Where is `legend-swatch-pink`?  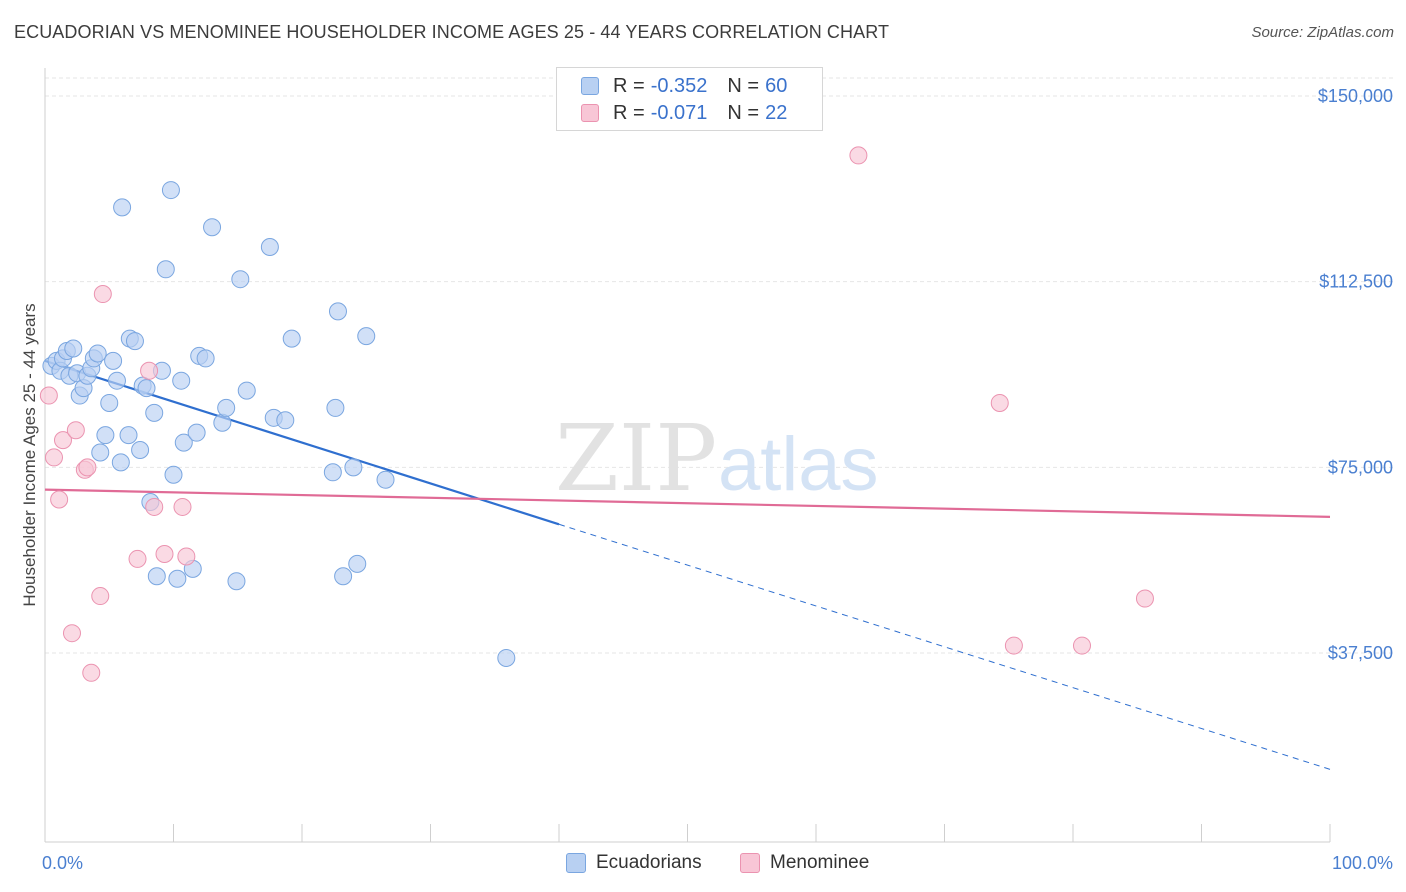 legend-swatch-pink is located at coordinates (590, 113).